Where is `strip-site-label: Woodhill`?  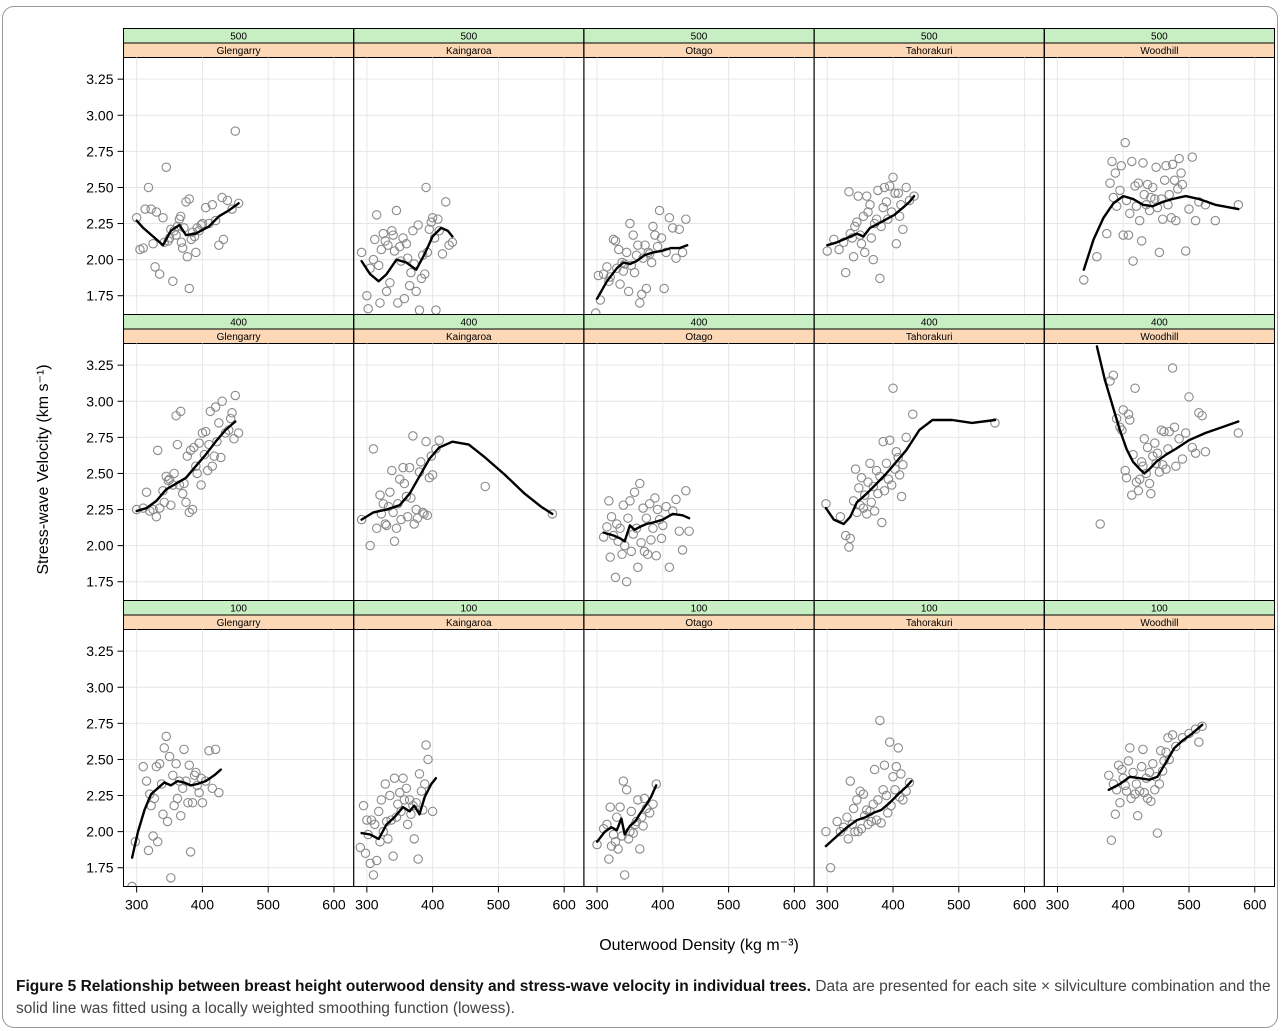 strip-site-label: Woodhill is located at coordinates (1159, 623).